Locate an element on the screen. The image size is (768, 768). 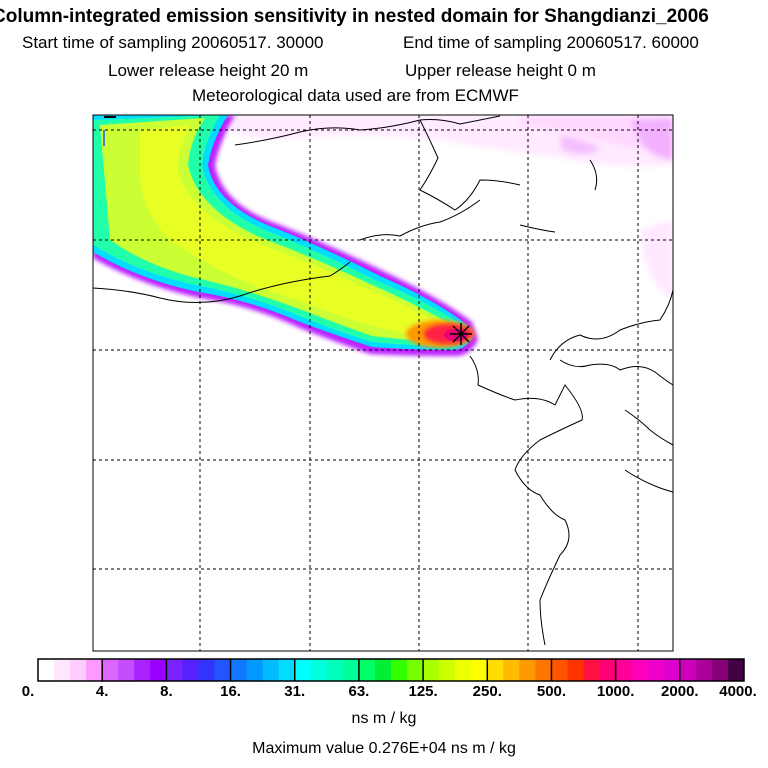
start-time-label: Start time of sampling 20060517. 30000 is located at coordinates (173, 42).